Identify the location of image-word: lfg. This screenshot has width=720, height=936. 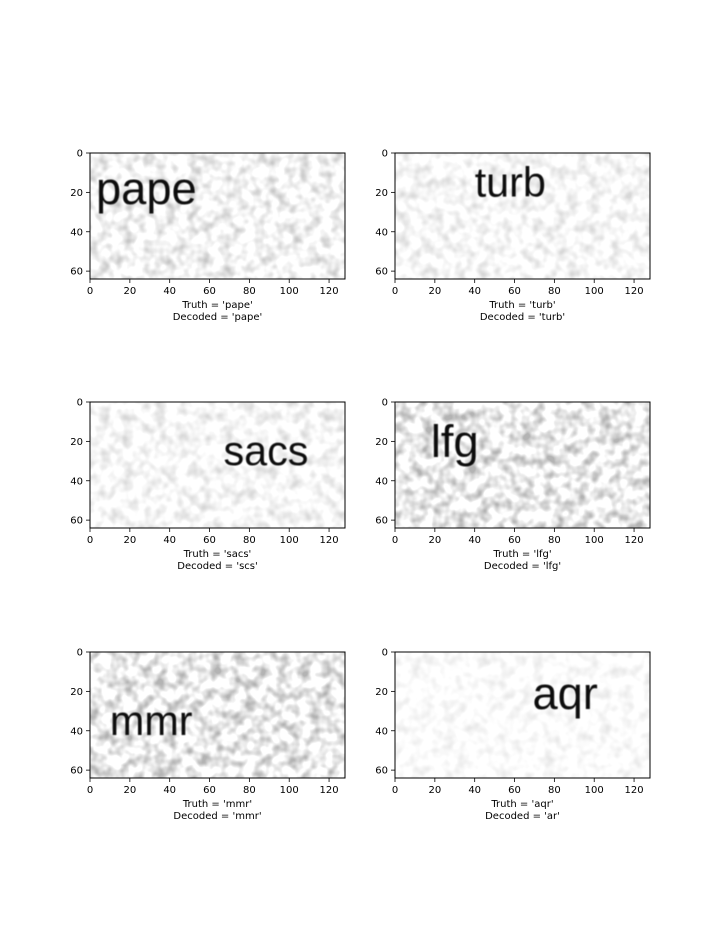
(455, 441).